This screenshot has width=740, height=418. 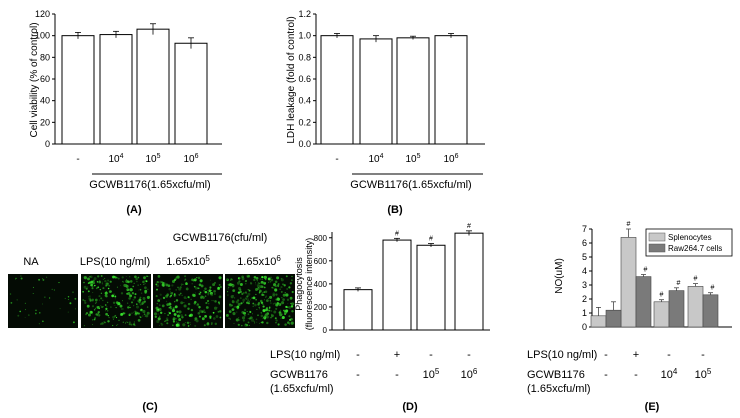 What do you see at coordinates (115, 262) in the screenshot?
I see `panel-c-image-label: LPS(10 ng/ml)` at bounding box center [115, 262].